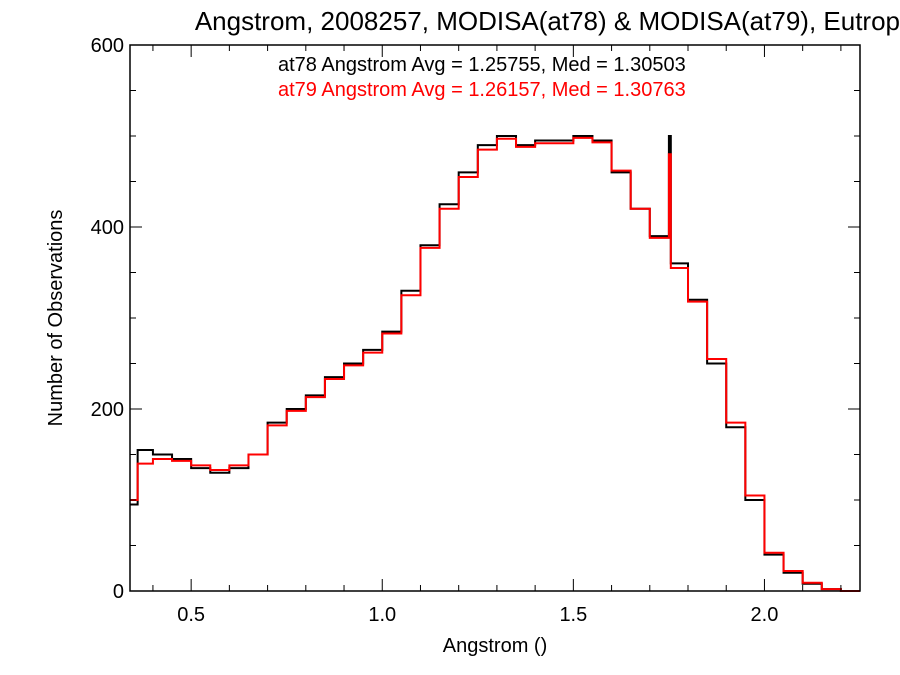 The image size is (900, 675). I want to click on y-tick-label: 400, so click(107, 228).